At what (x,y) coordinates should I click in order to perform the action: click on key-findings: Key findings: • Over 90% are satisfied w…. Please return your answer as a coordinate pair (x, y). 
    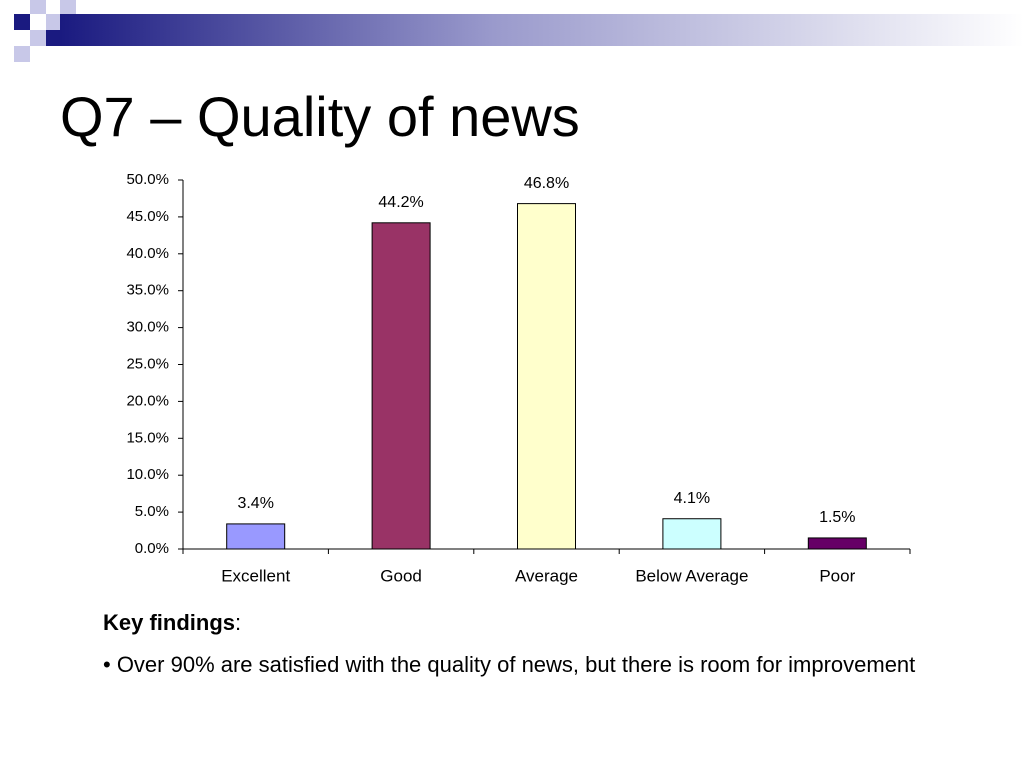
    Looking at the image, I should click on (513, 650).